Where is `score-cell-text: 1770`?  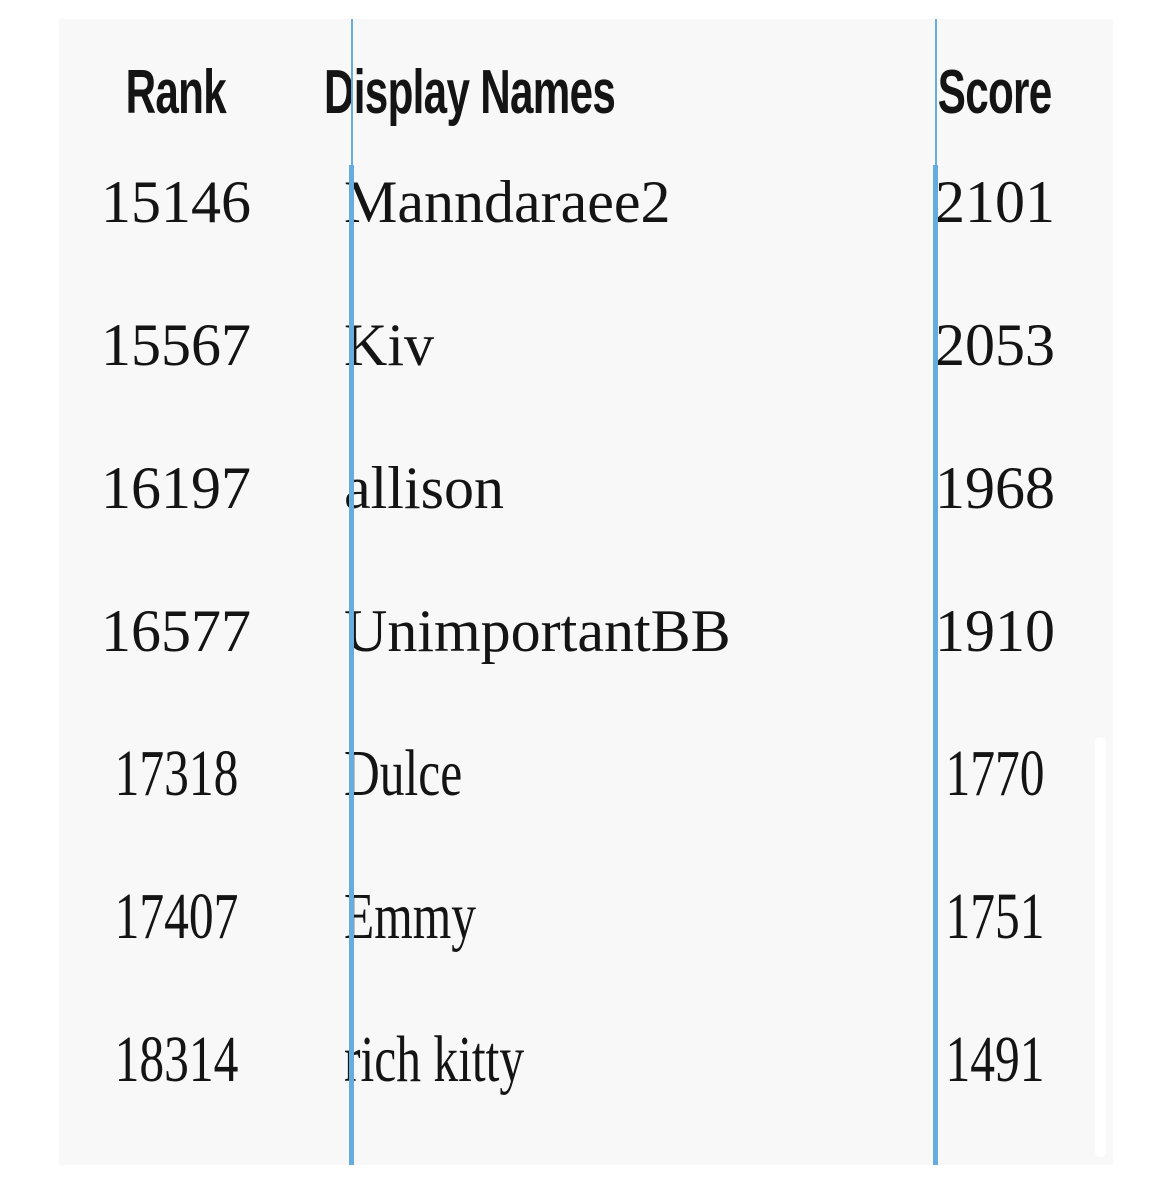 score-cell-text: 1770 is located at coordinates (995, 773).